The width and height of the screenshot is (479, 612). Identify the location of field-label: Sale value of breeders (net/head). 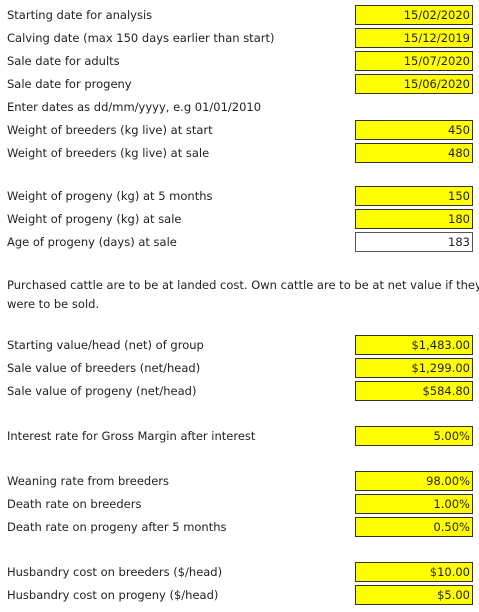
(104, 368).